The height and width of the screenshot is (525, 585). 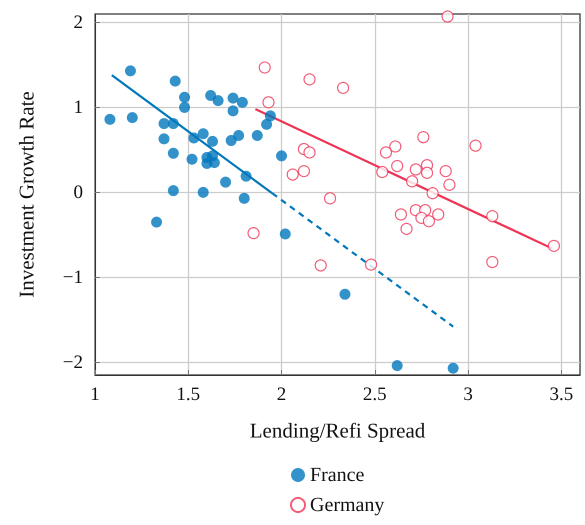 What do you see at coordinates (281, 394) in the screenshot?
I see `x-tick-label: 2` at bounding box center [281, 394].